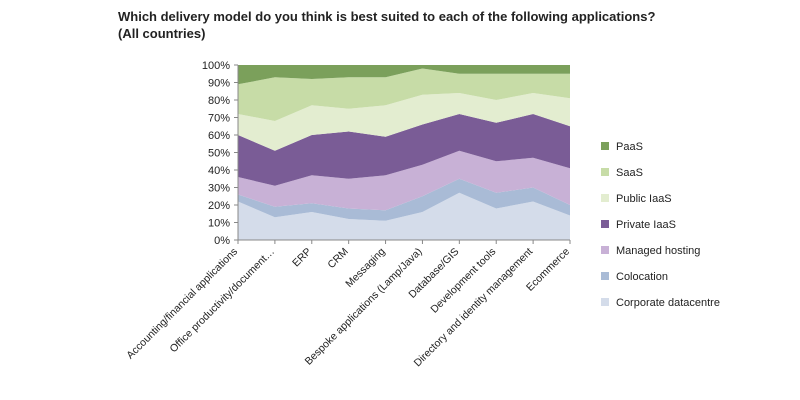 This screenshot has height=400, width=800. I want to click on area-managed-hosting, so click(404, 180).